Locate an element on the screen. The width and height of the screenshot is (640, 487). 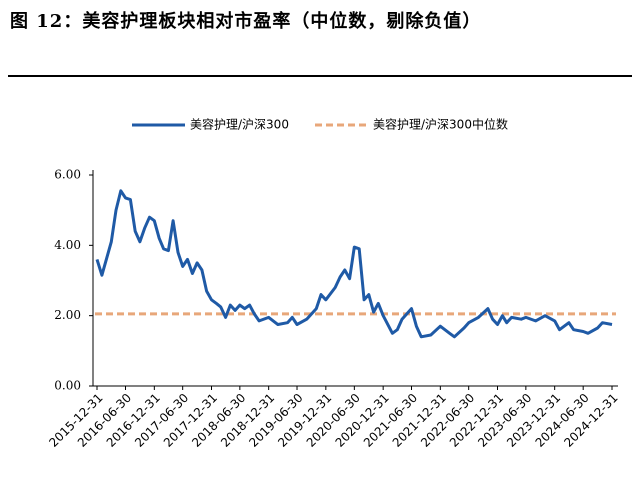
y-tick-label: 6.00 is located at coordinates (67, 175).